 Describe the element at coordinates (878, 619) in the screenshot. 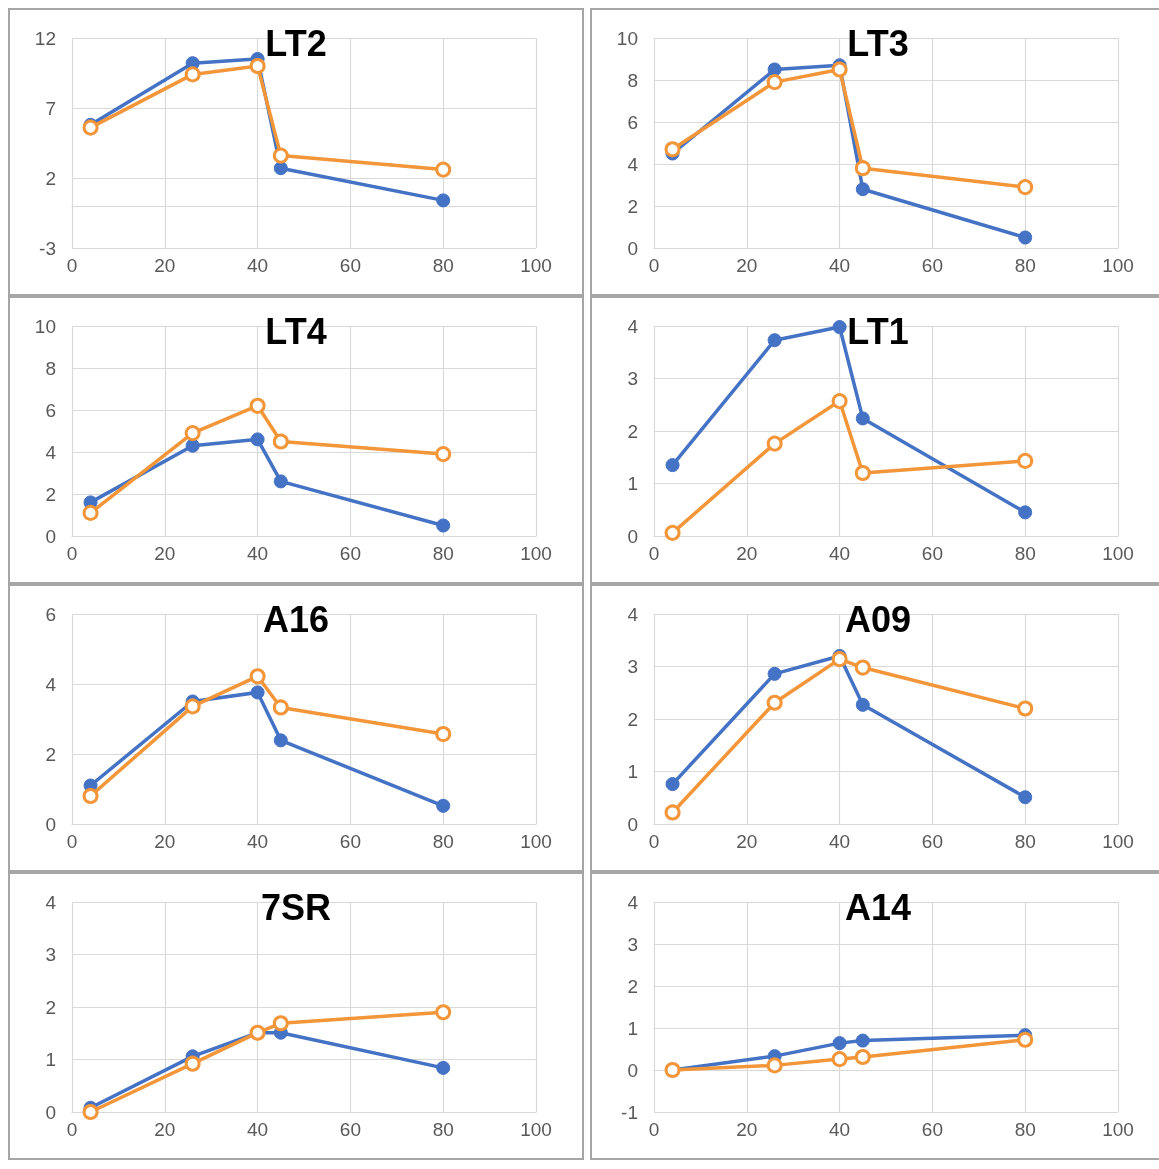

I see `chart-title: A09` at that location.